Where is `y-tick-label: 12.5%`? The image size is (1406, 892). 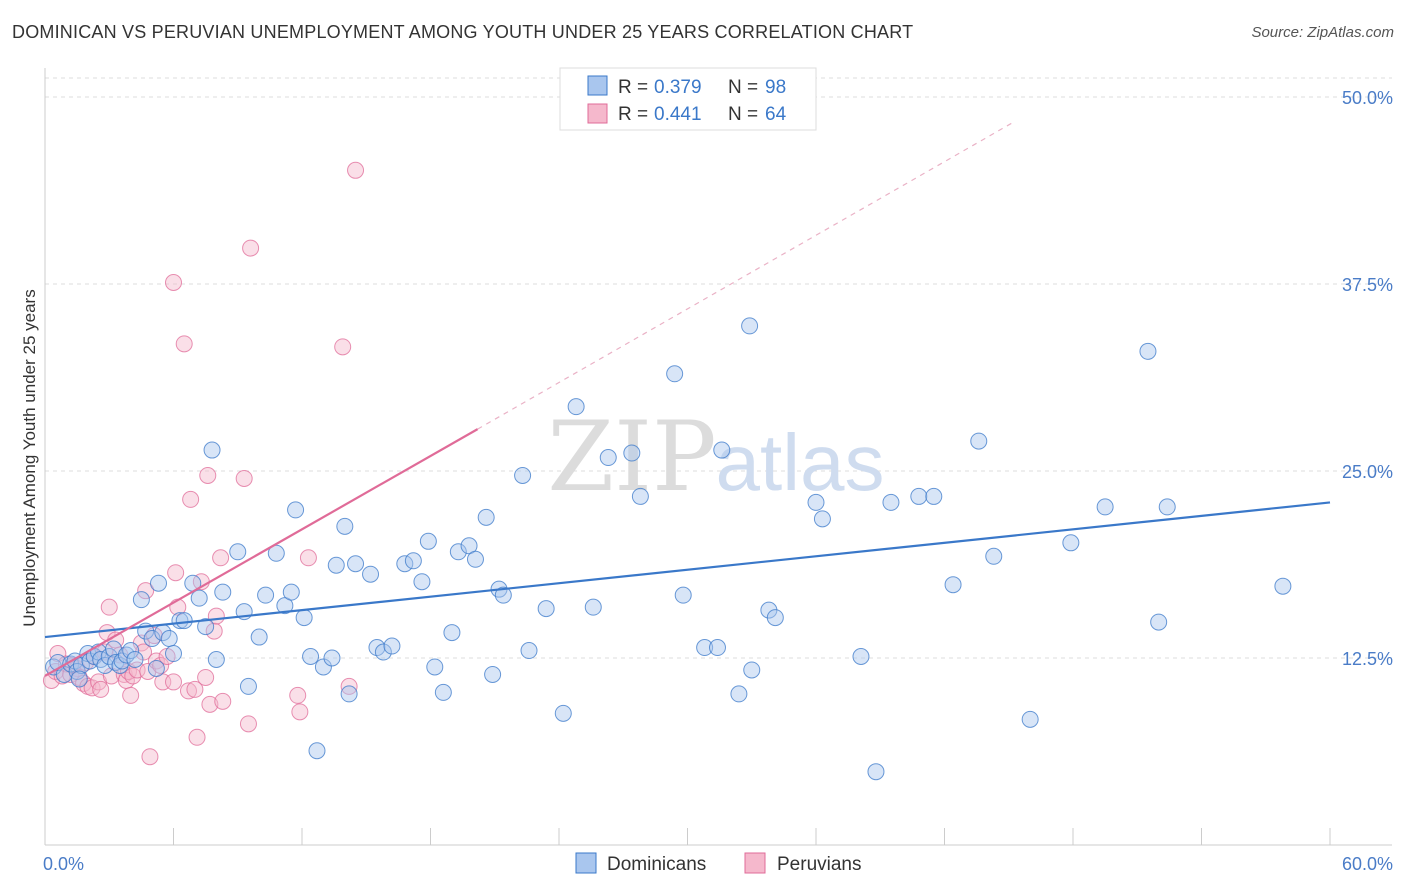
y-tick-label: 12.5% is located at coordinates (1367, 659).